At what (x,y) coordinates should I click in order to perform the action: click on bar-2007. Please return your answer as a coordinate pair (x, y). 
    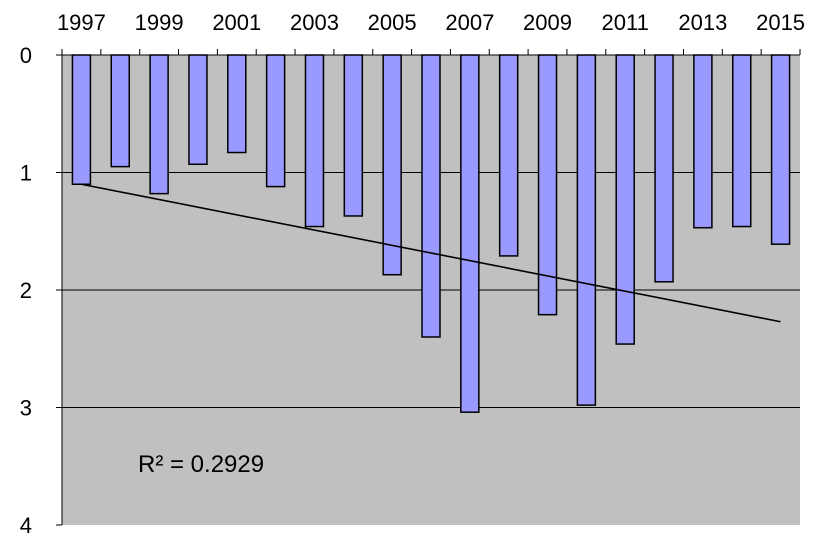
    Looking at the image, I should click on (470, 233).